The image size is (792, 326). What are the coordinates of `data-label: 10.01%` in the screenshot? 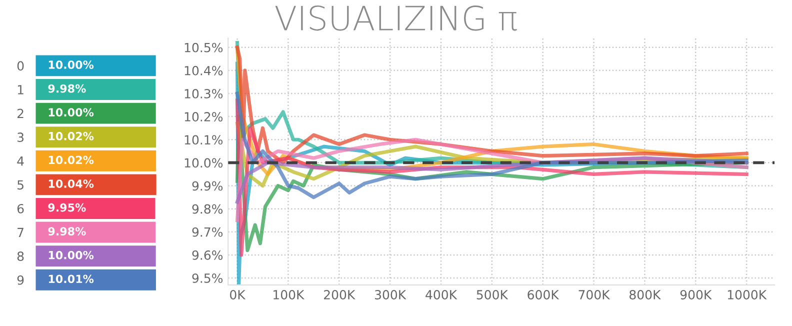 It's located at (71, 279).